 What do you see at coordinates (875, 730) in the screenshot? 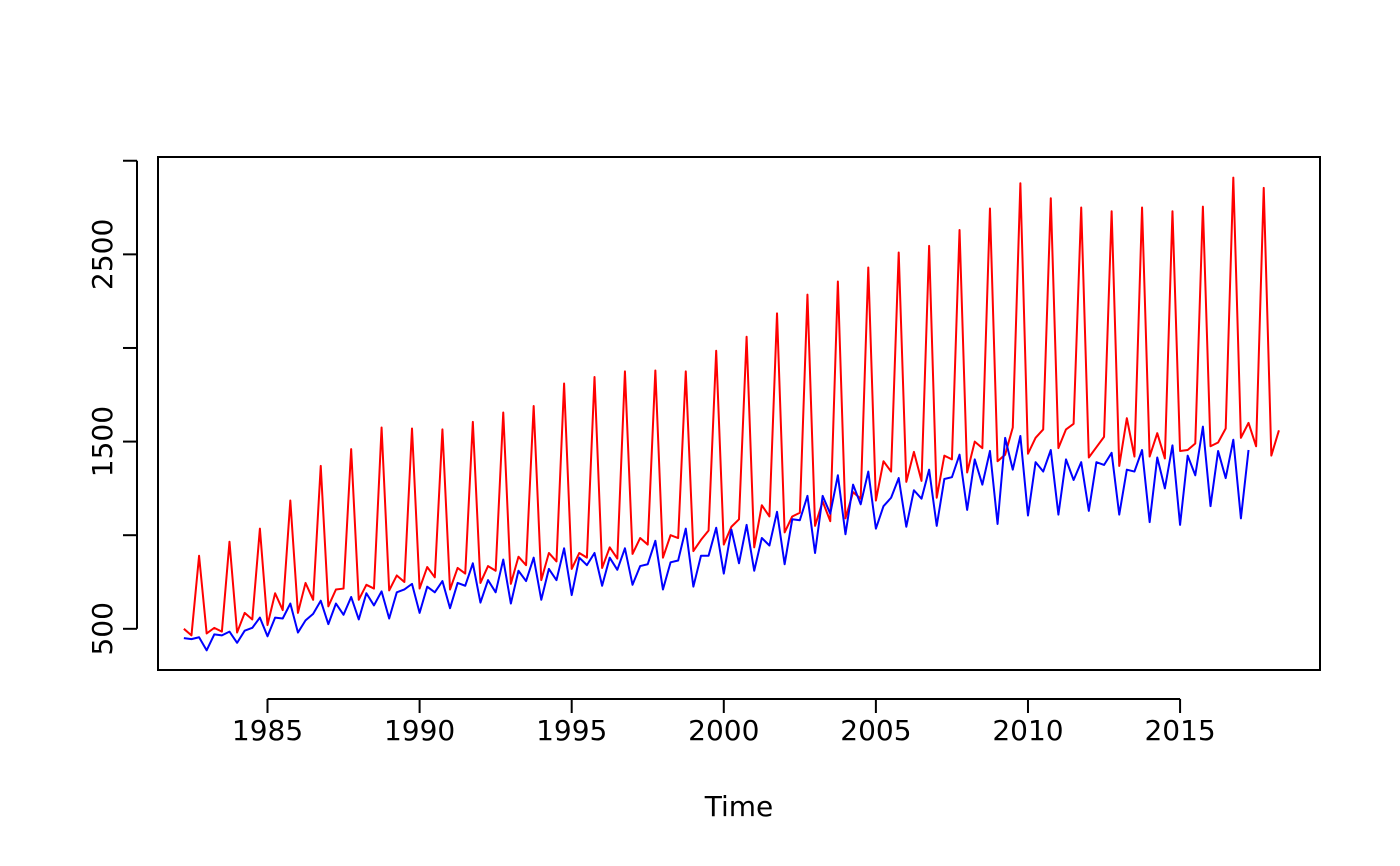
I see `x-tick-label: 2005` at bounding box center [875, 730].